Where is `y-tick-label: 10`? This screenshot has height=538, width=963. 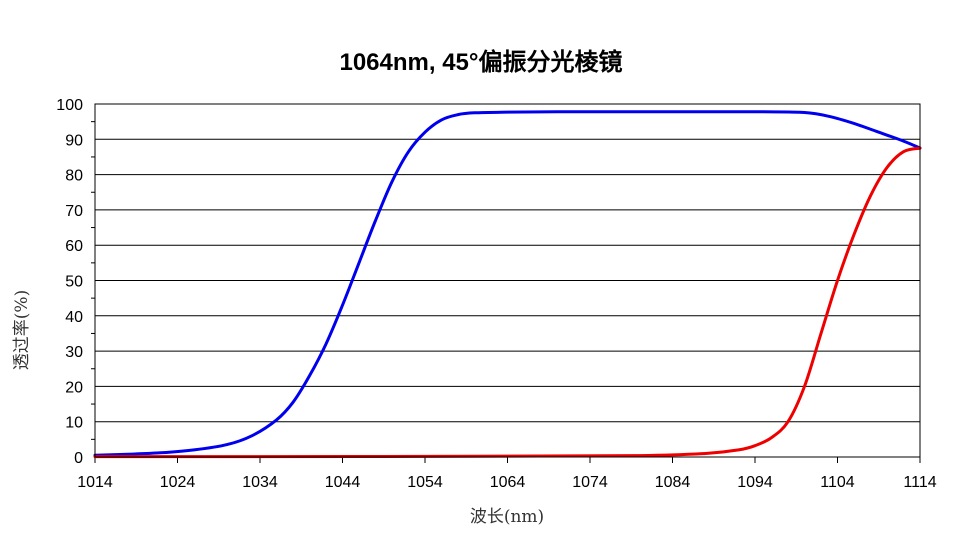
y-tick-label: 10 is located at coordinates (74, 423).